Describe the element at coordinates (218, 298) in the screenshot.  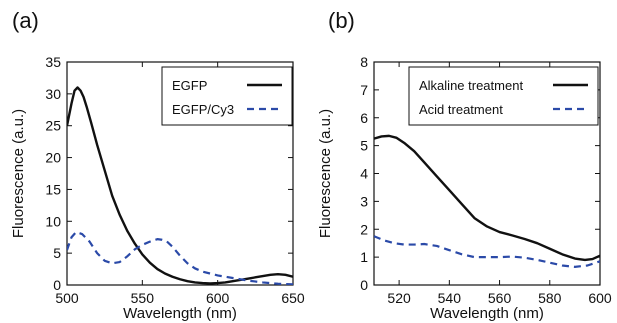
I see `panel-a-x-tick-label: 600` at that location.